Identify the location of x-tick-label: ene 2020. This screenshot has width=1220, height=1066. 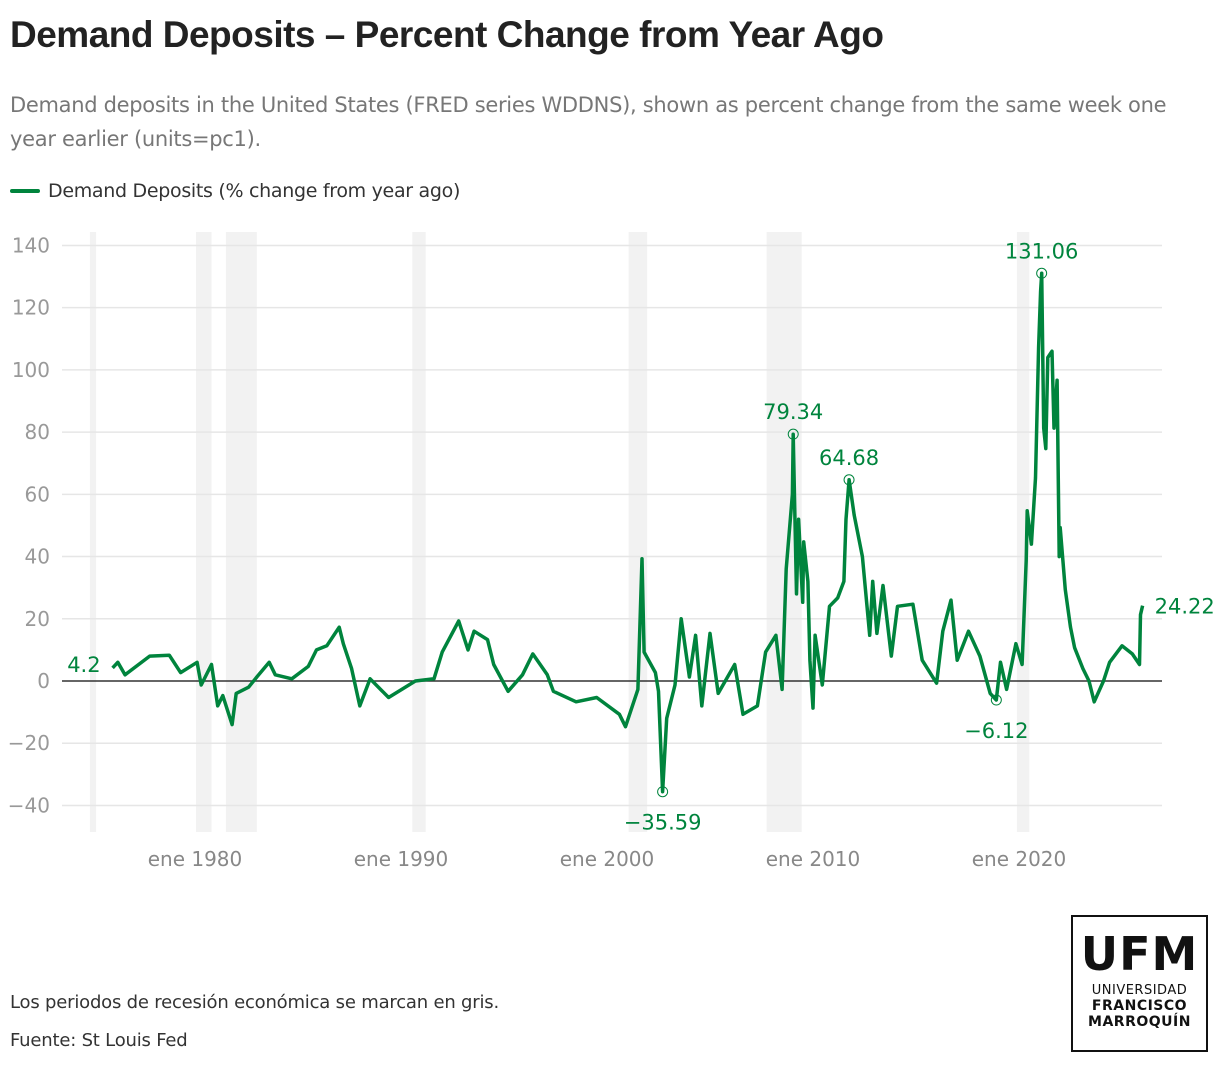
(1019, 859).